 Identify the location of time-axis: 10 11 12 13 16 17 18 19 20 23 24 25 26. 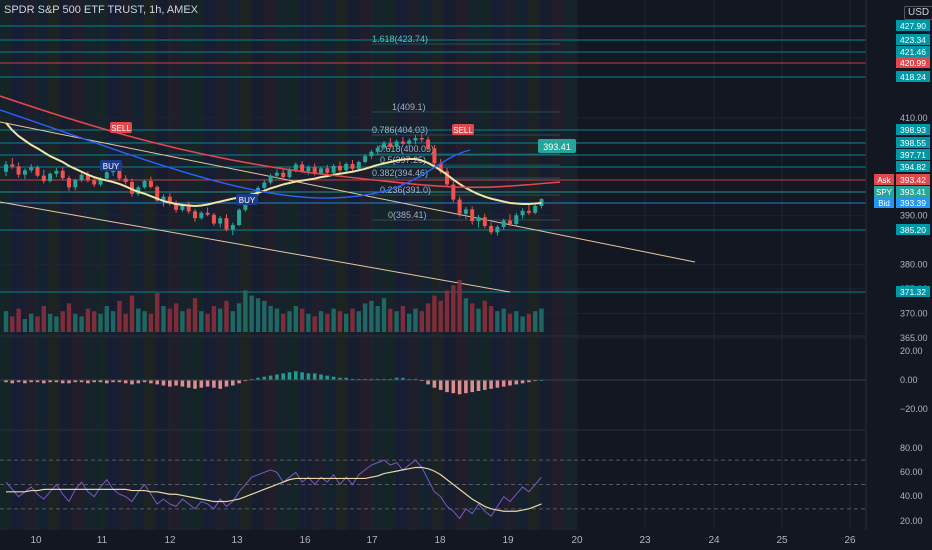
(466, 540).